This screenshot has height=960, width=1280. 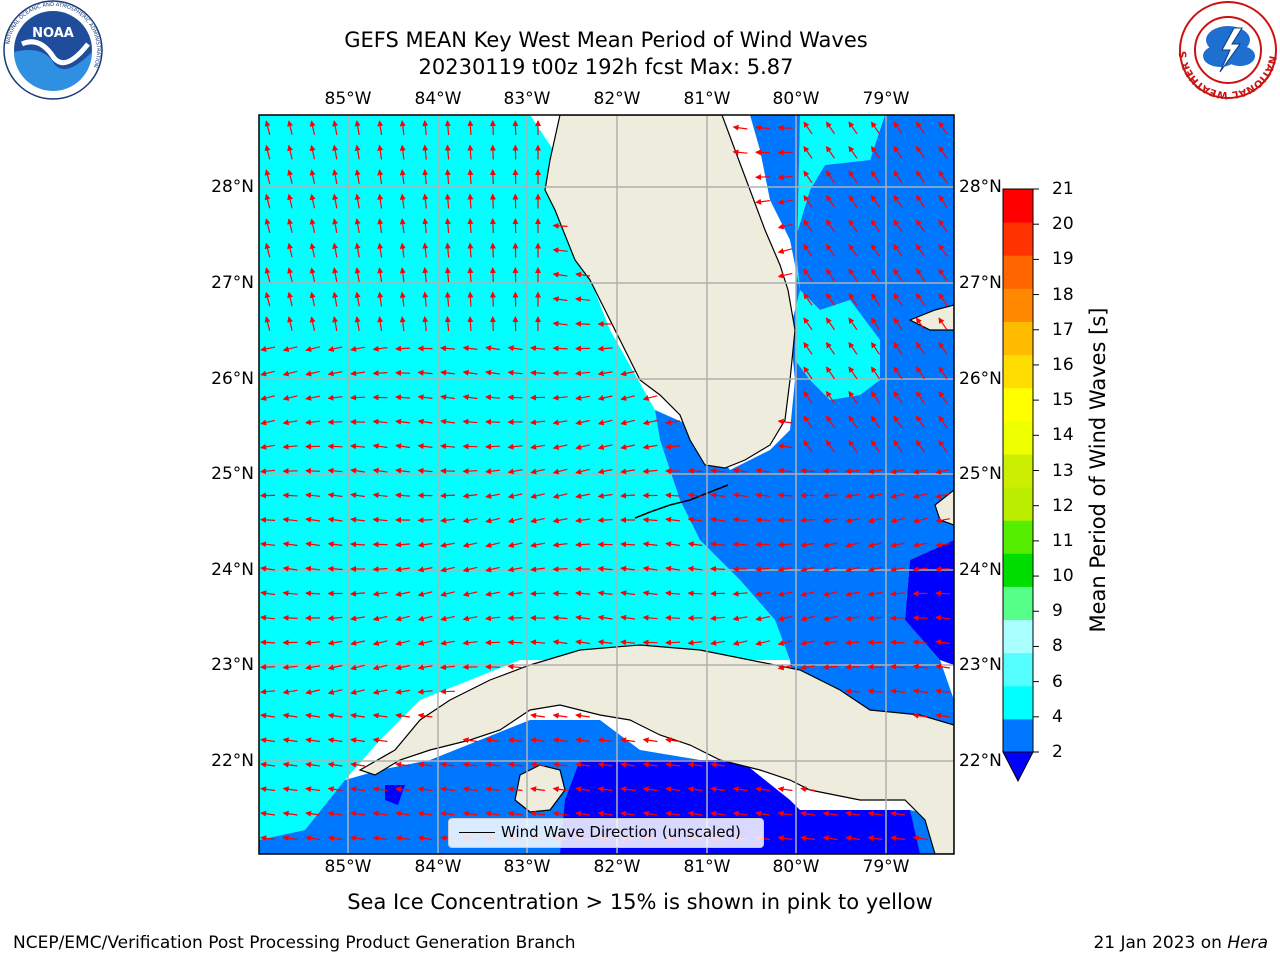 I want to click on land-cuba, so click(x=656, y=749).